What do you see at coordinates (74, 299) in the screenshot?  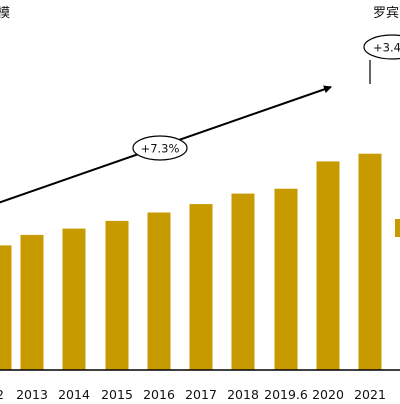 I see `bar-2014` at bounding box center [74, 299].